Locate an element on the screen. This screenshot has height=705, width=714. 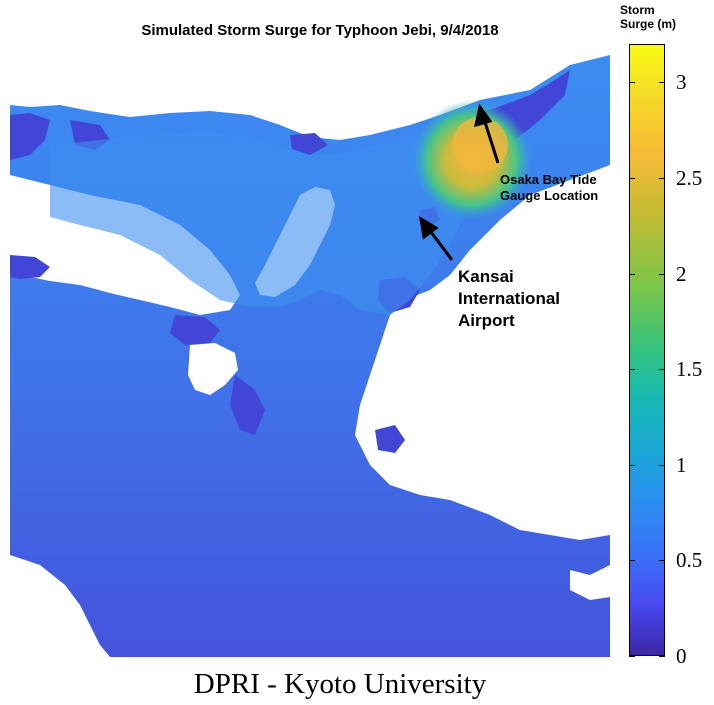
colorbar-title: Storm Surge (m) is located at coordinates (648, 17).